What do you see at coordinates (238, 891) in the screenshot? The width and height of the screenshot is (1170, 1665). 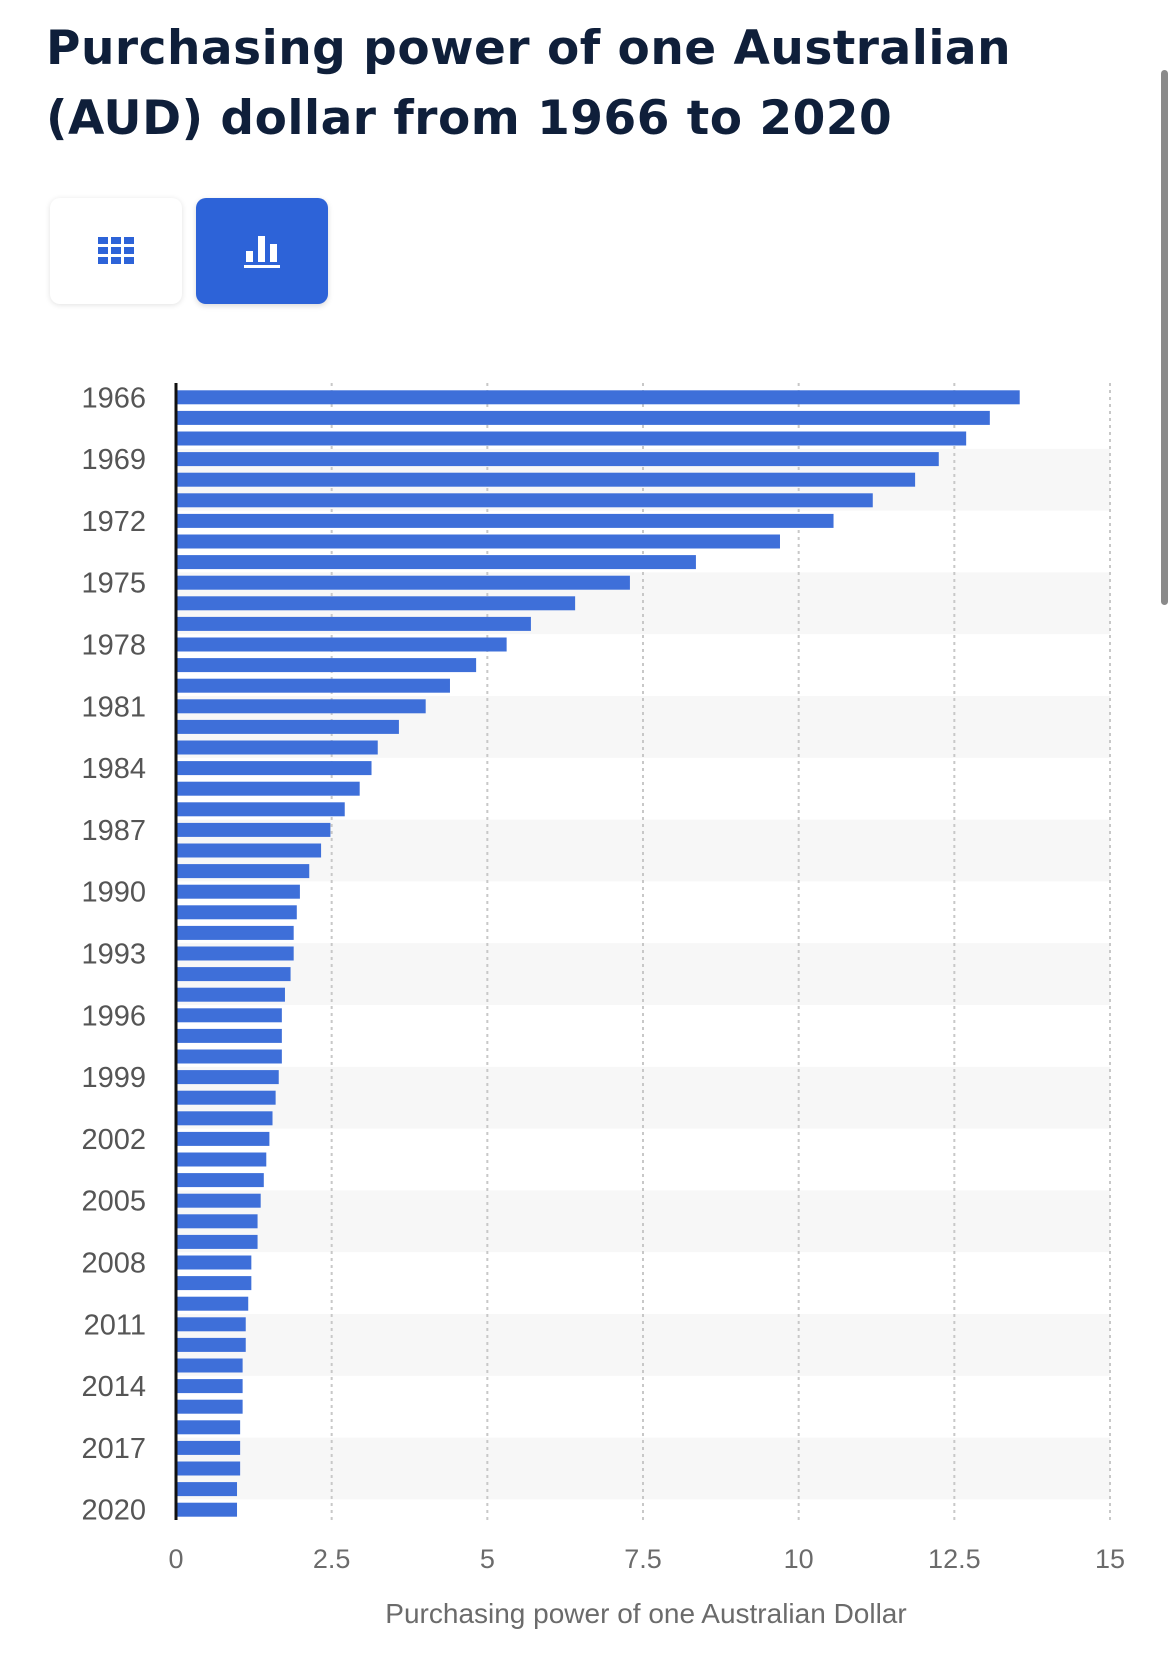 I see `bar-1990` at bounding box center [238, 891].